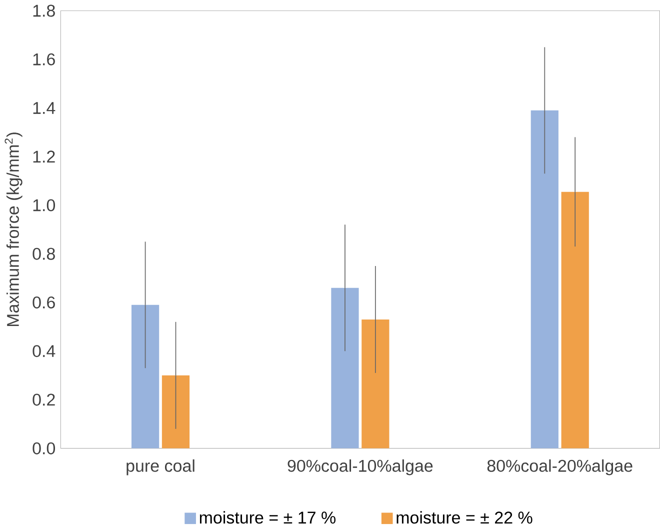  Describe the element at coordinates (44, 448) in the screenshot. I see `y-tick-label: 0.0` at that location.